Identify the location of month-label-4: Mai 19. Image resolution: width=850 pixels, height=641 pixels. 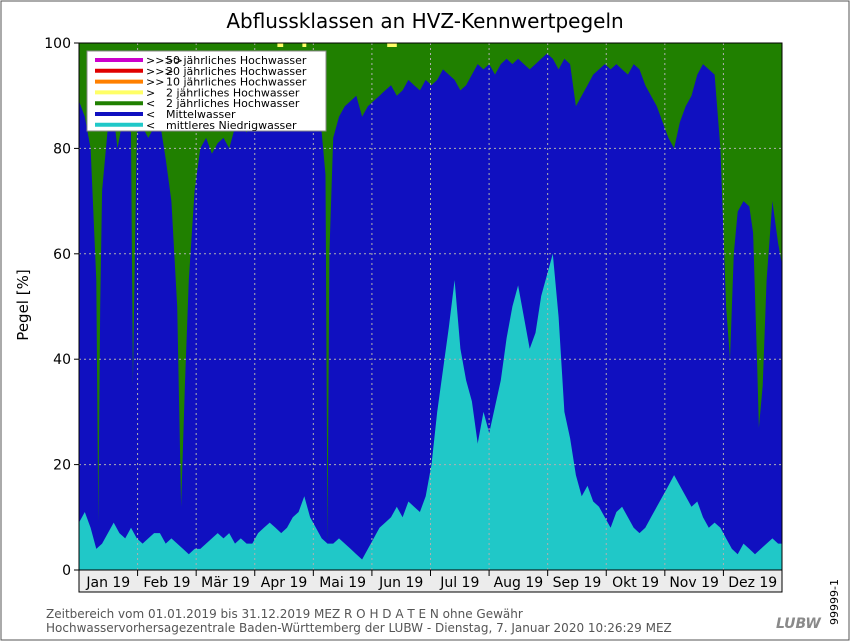
(342, 583).